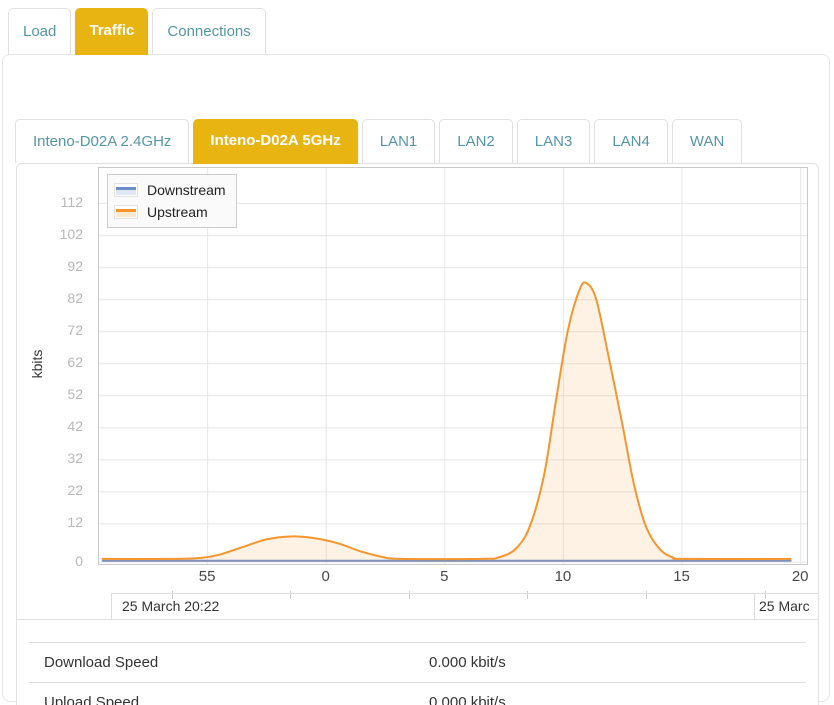  What do you see at coordinates (186, 190) in the screenshot?
I see `legend-label: Downstream` at bounding box center [186, 190].